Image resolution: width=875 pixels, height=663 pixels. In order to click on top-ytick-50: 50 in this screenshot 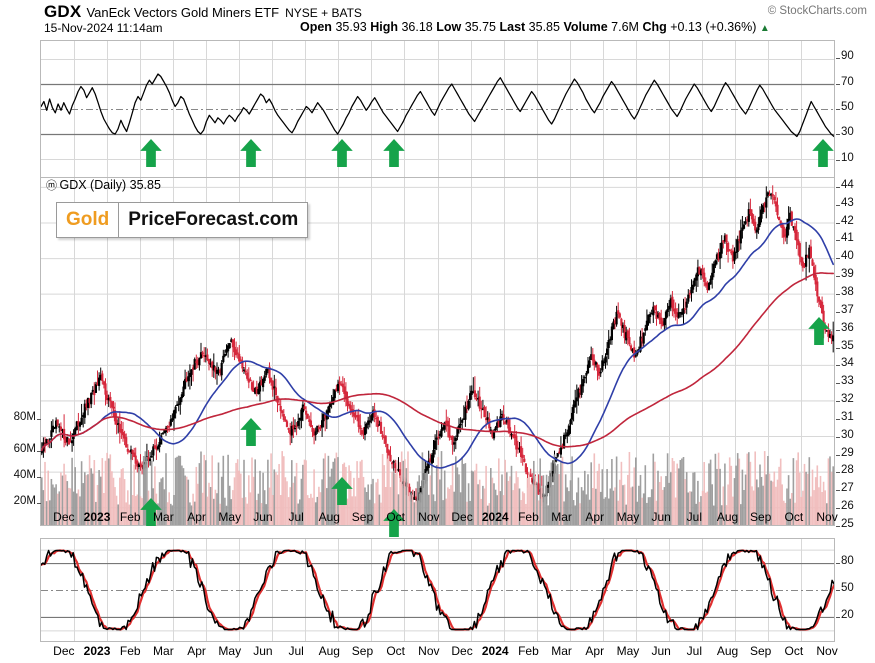, I will do `click(847, 107)`.